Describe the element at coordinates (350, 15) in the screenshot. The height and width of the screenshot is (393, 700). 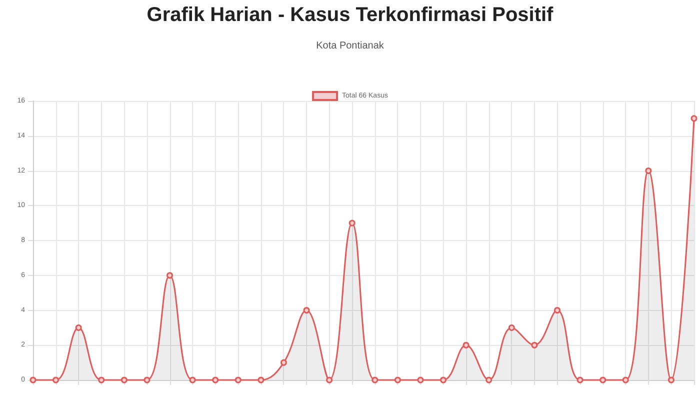
I see `chart-title: Grafik Harian - Kasus Terkonfirmasi Positif` at that location.